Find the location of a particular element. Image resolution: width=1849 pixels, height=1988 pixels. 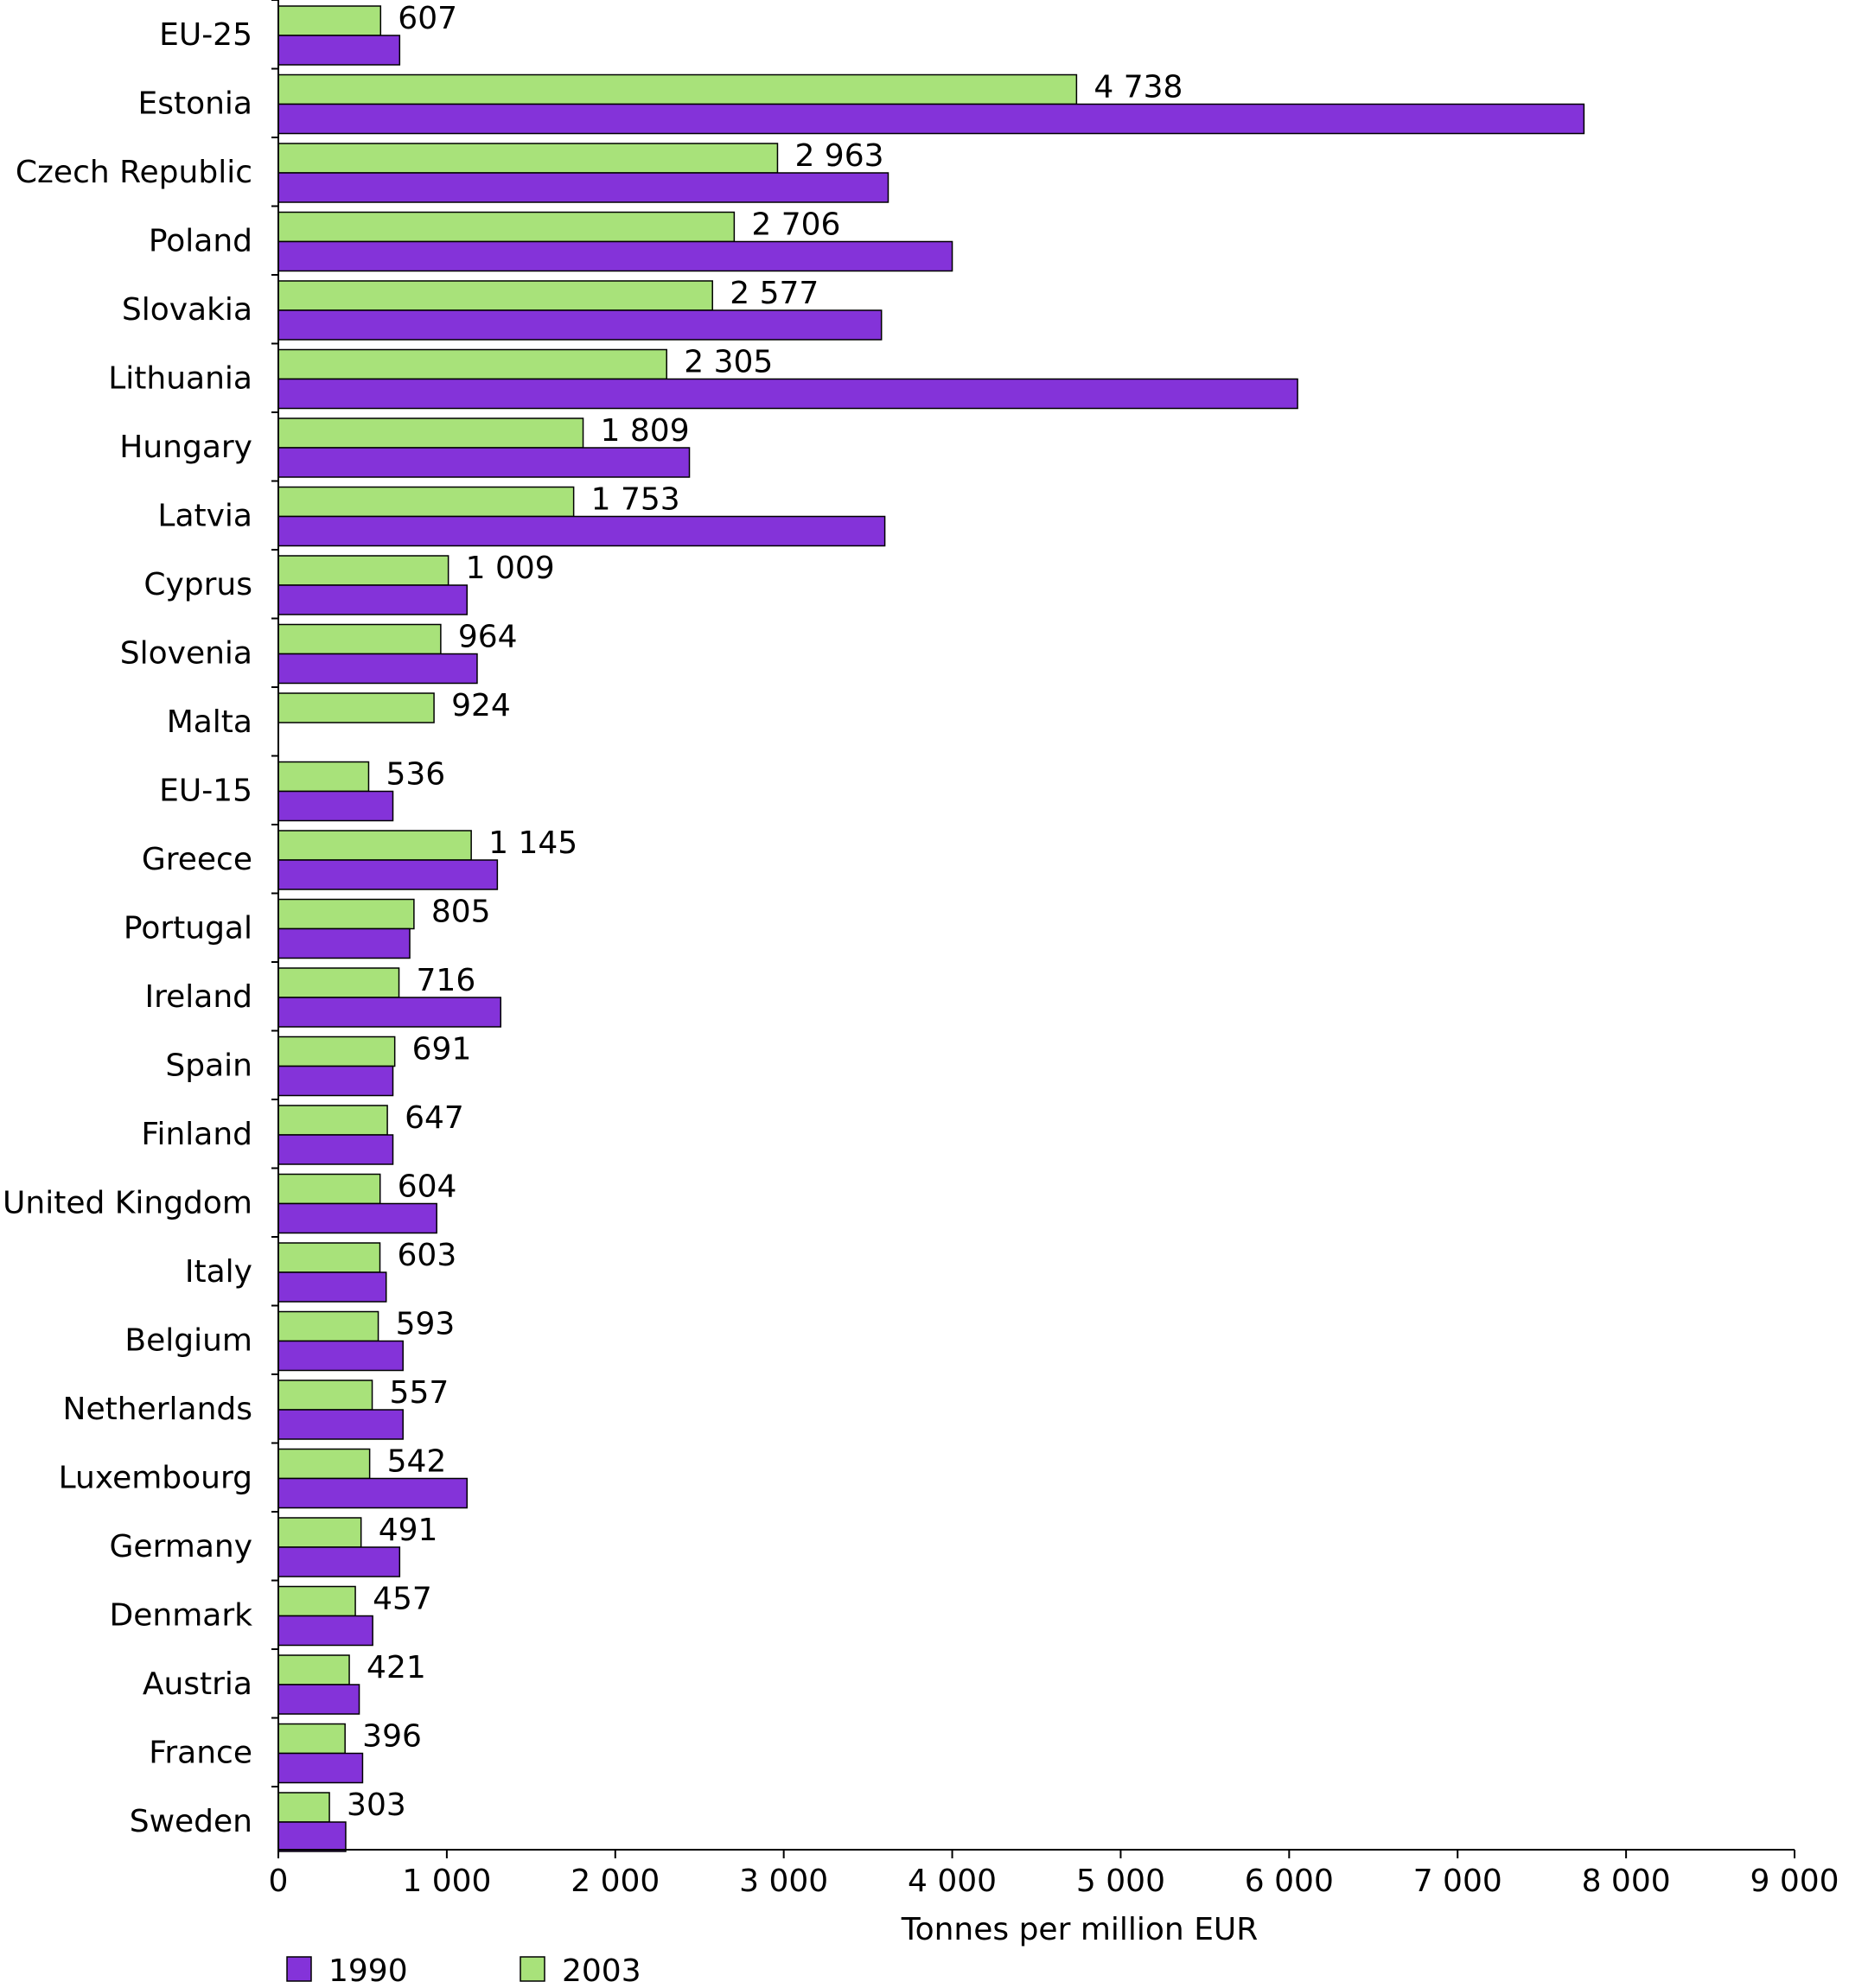

category-label-spain: Spain is located at coordinates (209, 1066).